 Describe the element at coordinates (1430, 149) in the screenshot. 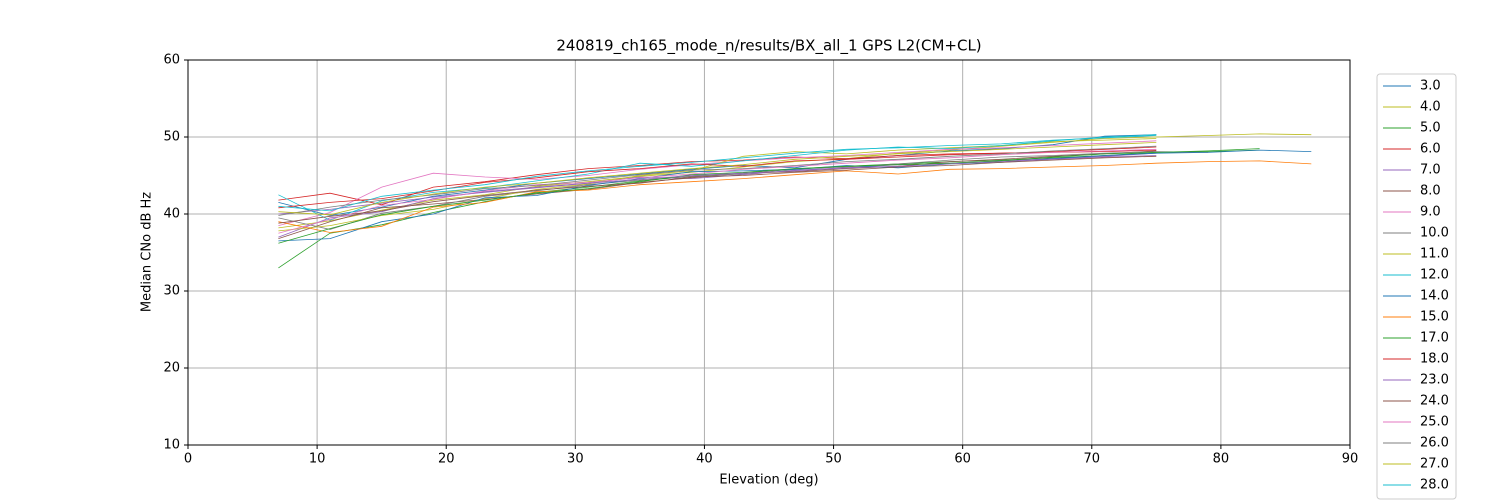

I see `legend-label: 6.0` at that location.